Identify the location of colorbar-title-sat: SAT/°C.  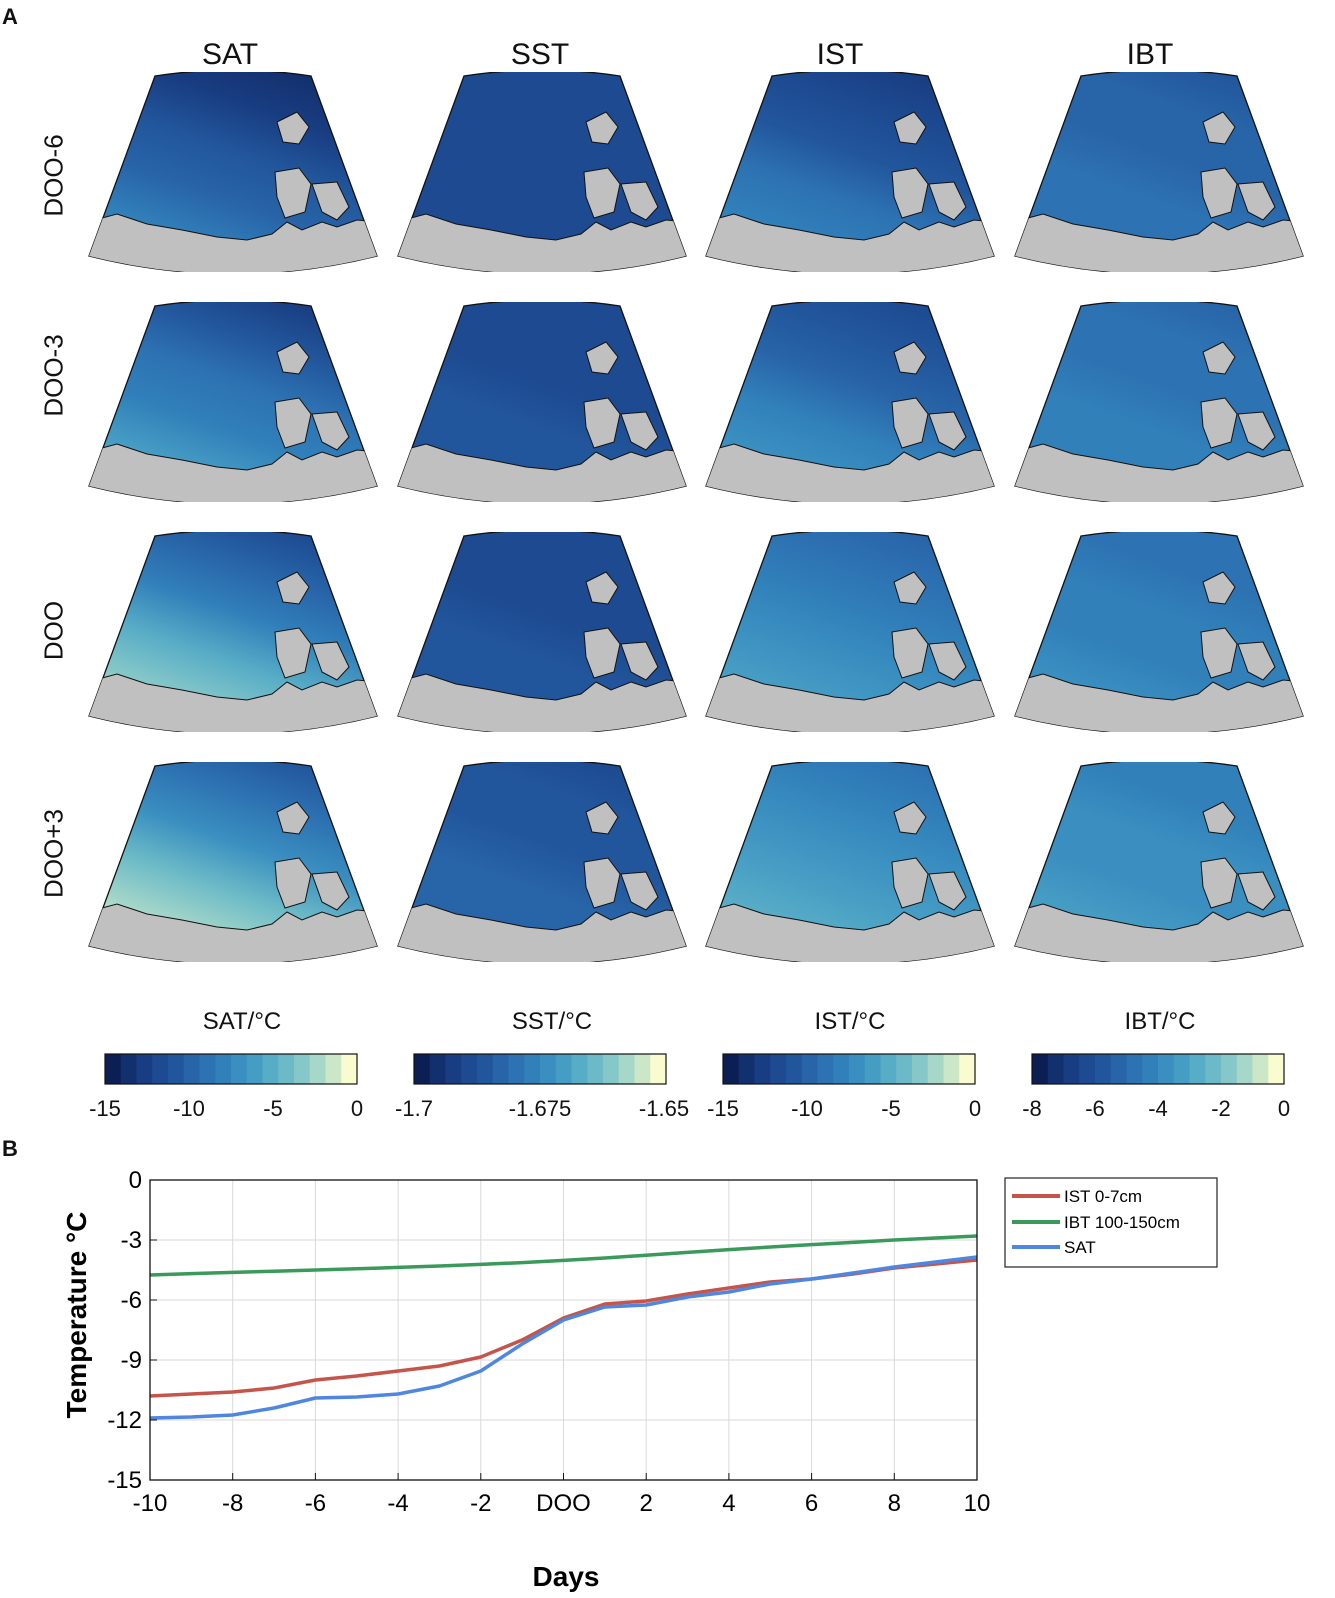
(242, 1021).